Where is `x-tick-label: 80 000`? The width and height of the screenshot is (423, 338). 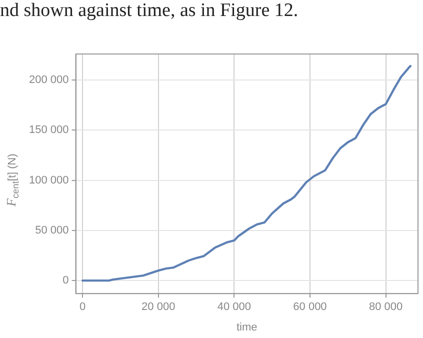
x-tick-label: 80 000 is located at coordinates (385, 307).